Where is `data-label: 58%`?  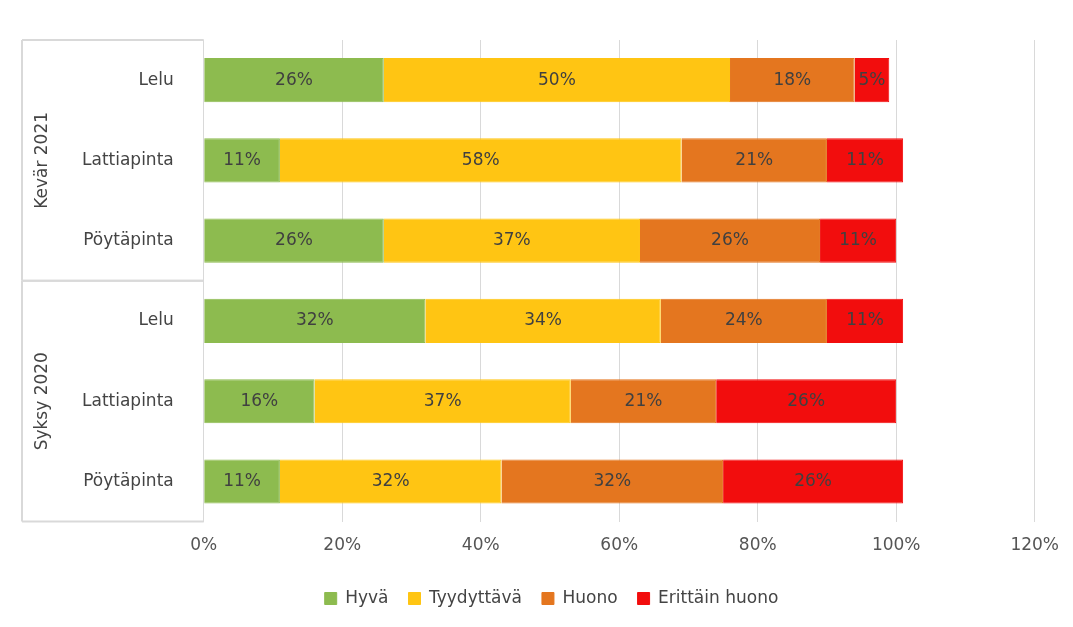 data-label: 58% is located at coordinates (480, 158).